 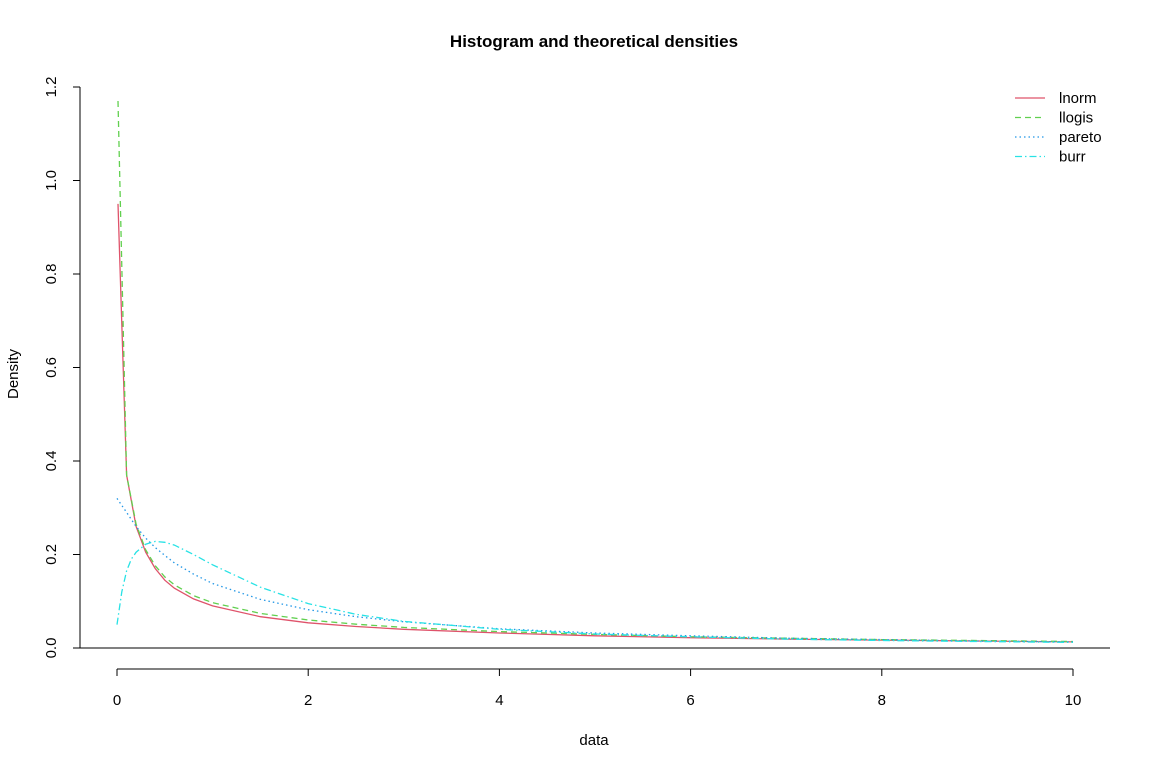 I want to click on legend-label-pareto: pareto, so click(x=1080, y=137).